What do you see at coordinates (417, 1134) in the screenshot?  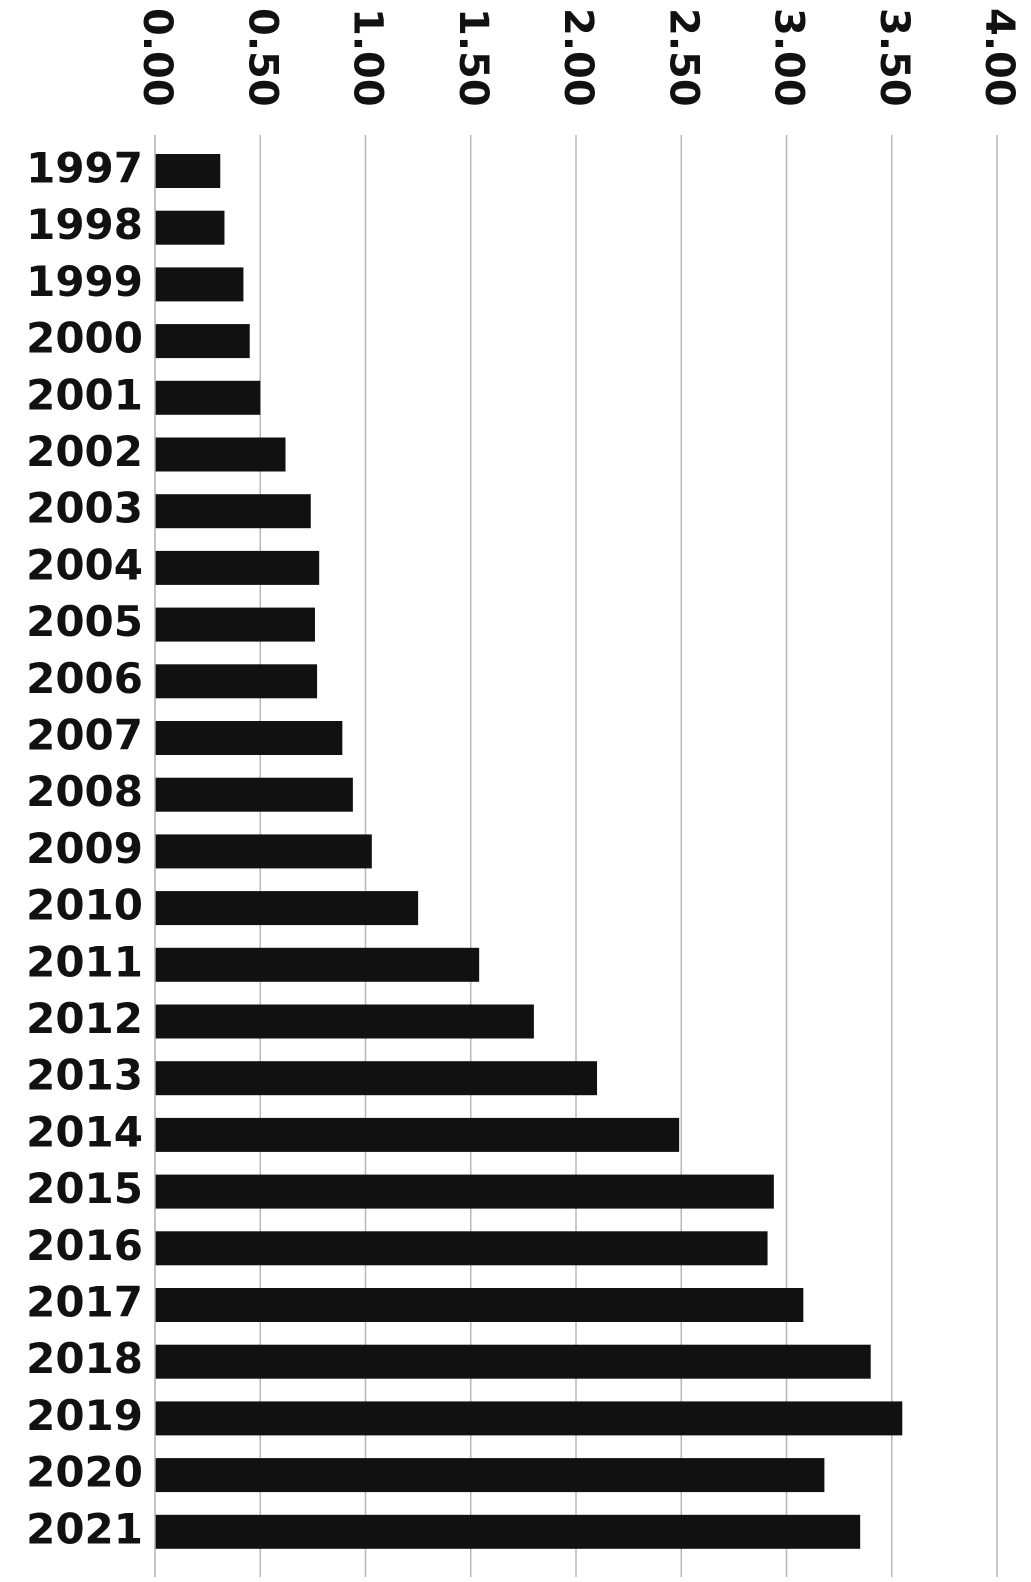 I see `bar-2014` at bounding box center [417, 1134].